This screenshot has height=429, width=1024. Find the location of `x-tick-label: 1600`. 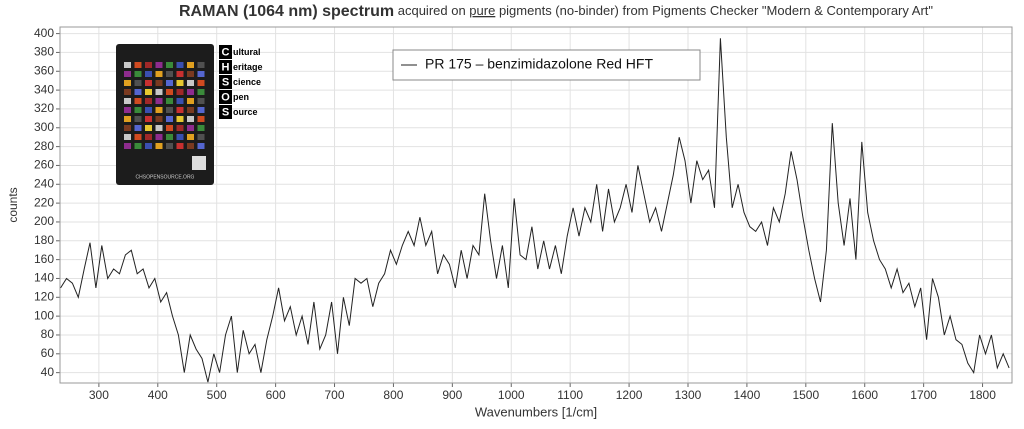

x-tick-label: 1600 is located at coordinates (864, 395).